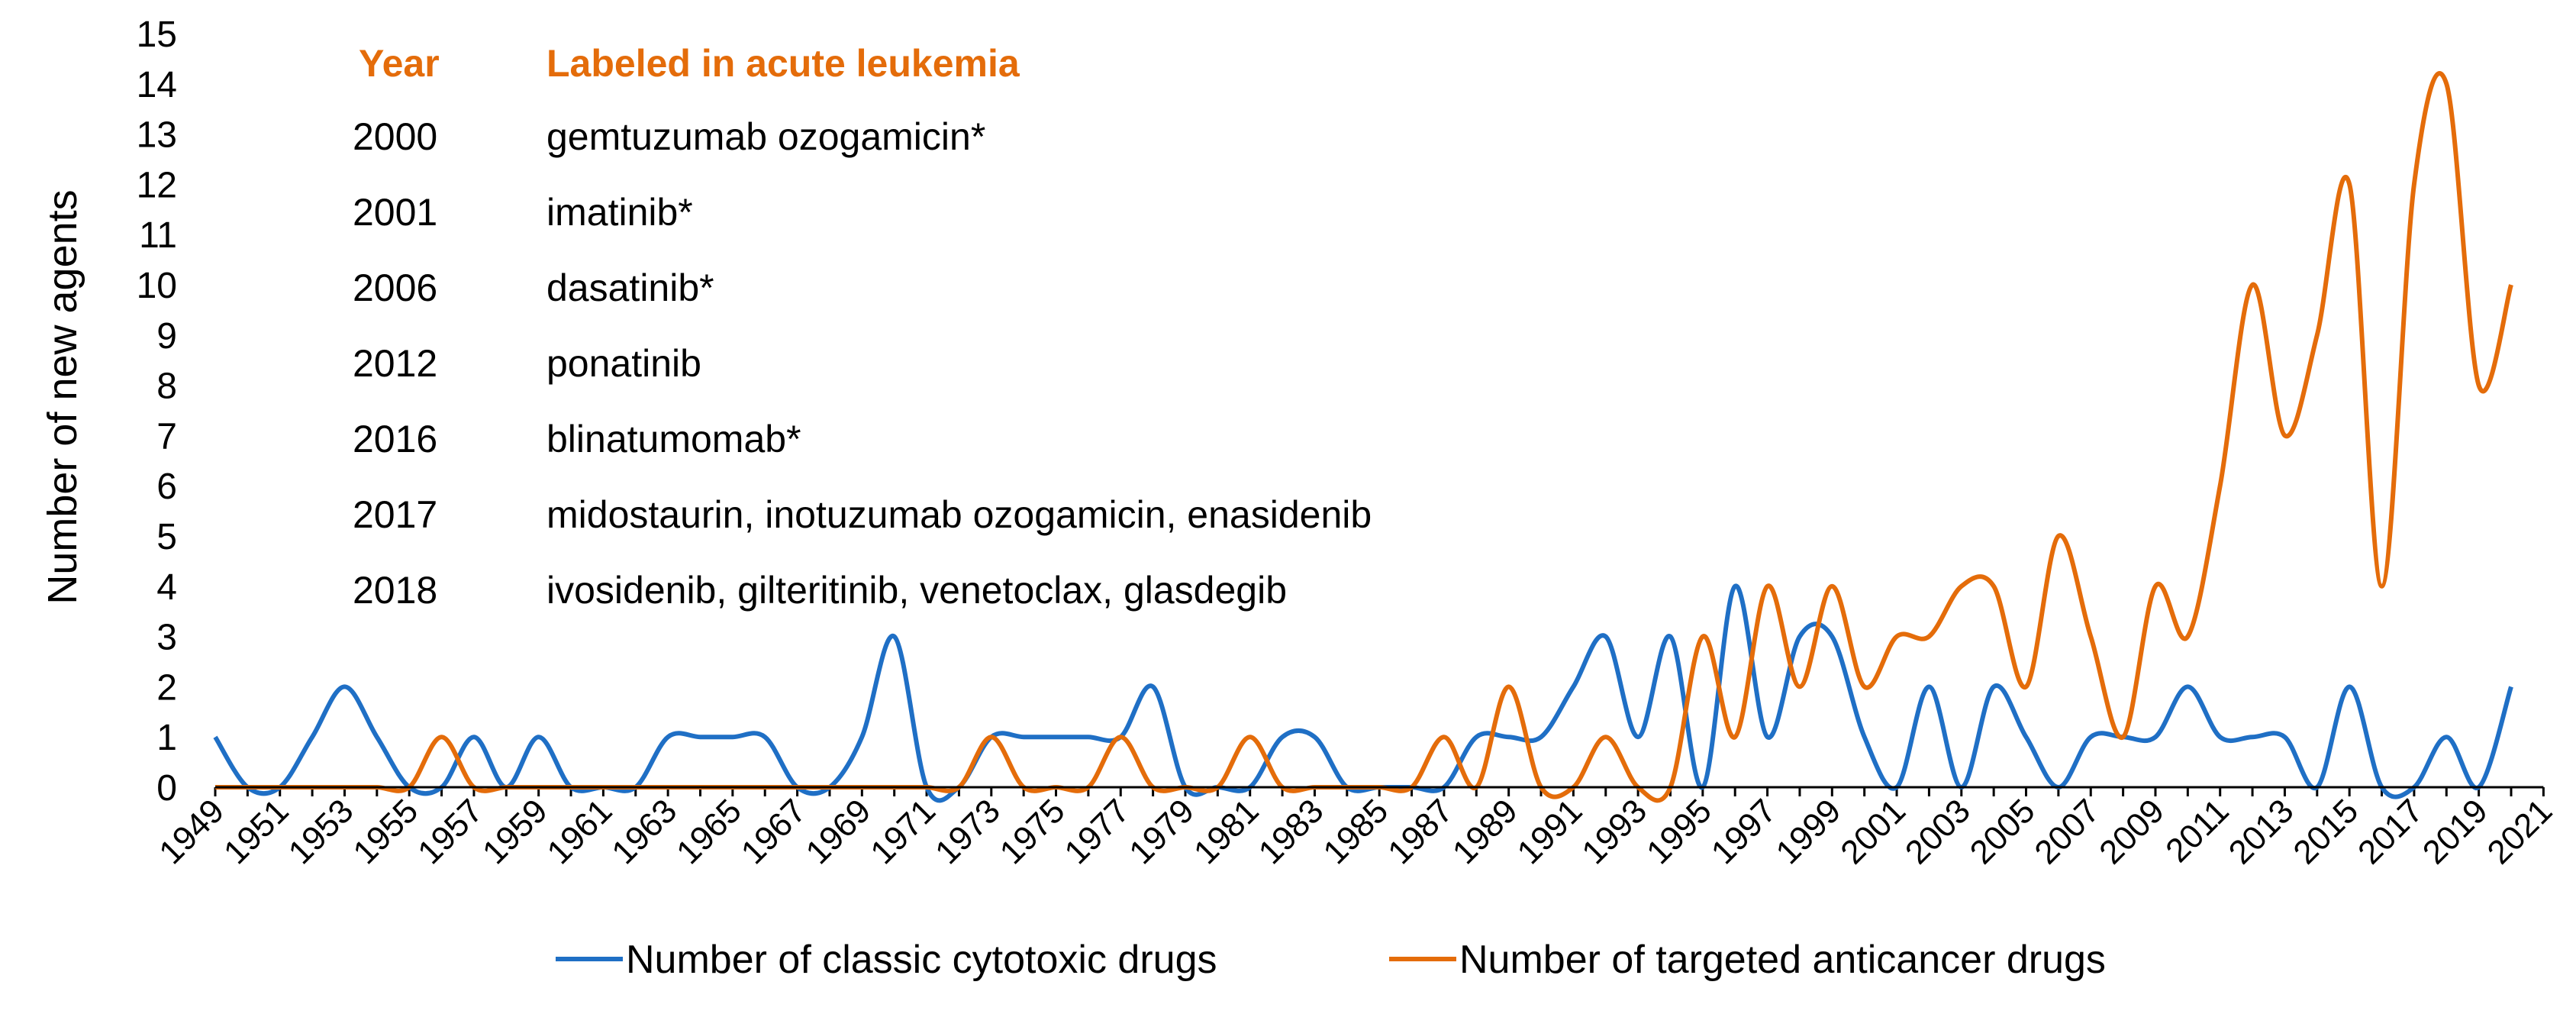  I want to click on x-tick-label: 1991, so click(1550, 831).